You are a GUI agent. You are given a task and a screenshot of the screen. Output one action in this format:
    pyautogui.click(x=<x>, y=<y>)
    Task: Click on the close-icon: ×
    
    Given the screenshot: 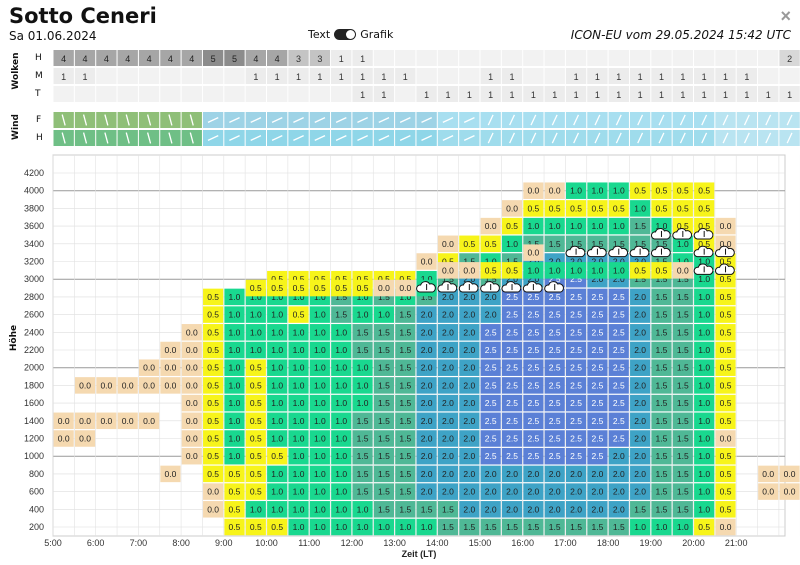 What is the action you would take?
    pyautogui.click(x=785, y=16)
    